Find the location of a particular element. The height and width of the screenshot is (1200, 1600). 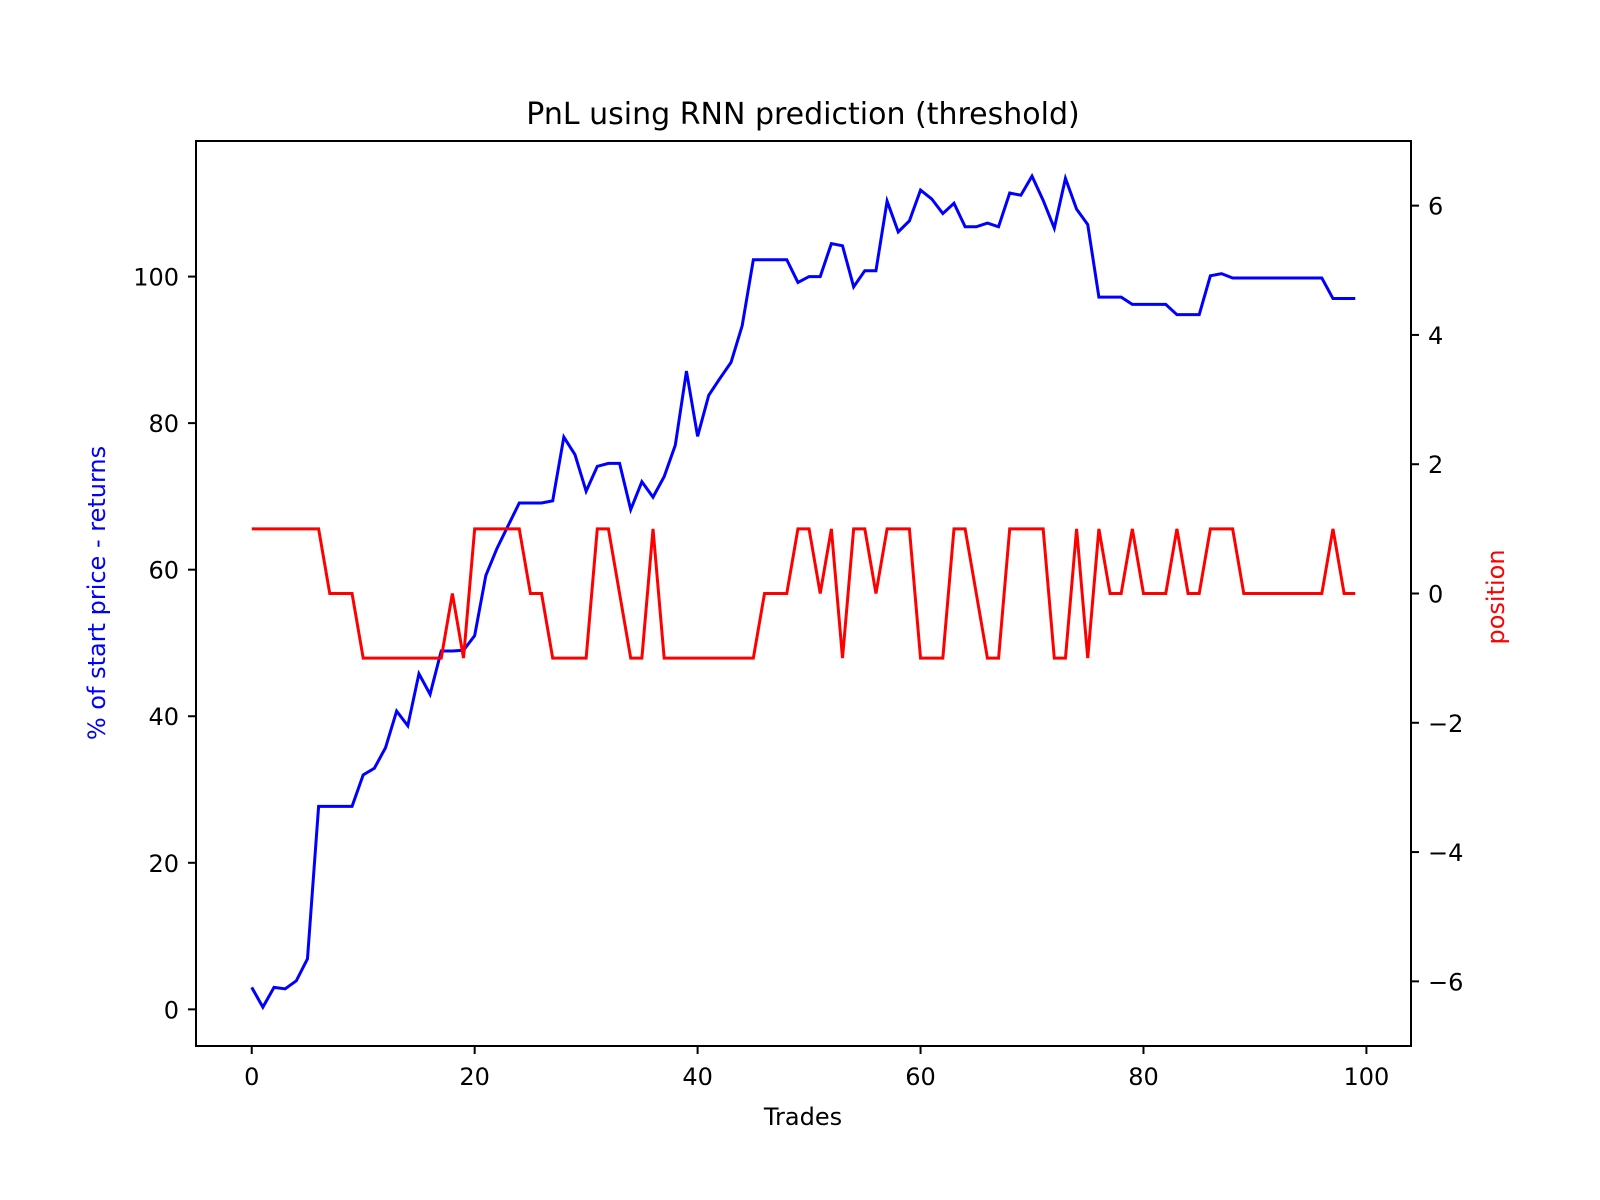

left-axis-label: % of start price - returns is located at coordinates (97, 593).